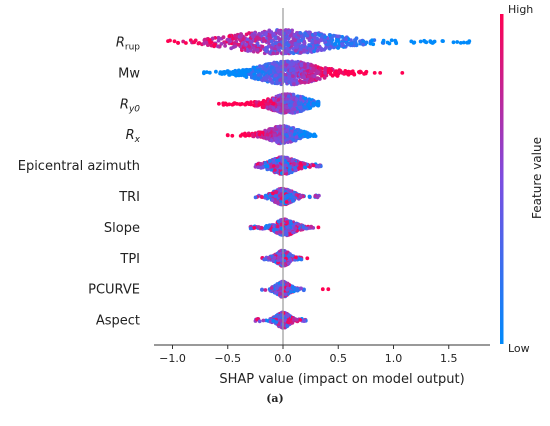  I want to click on x-tick-label: −1.0, so click(172, 358).